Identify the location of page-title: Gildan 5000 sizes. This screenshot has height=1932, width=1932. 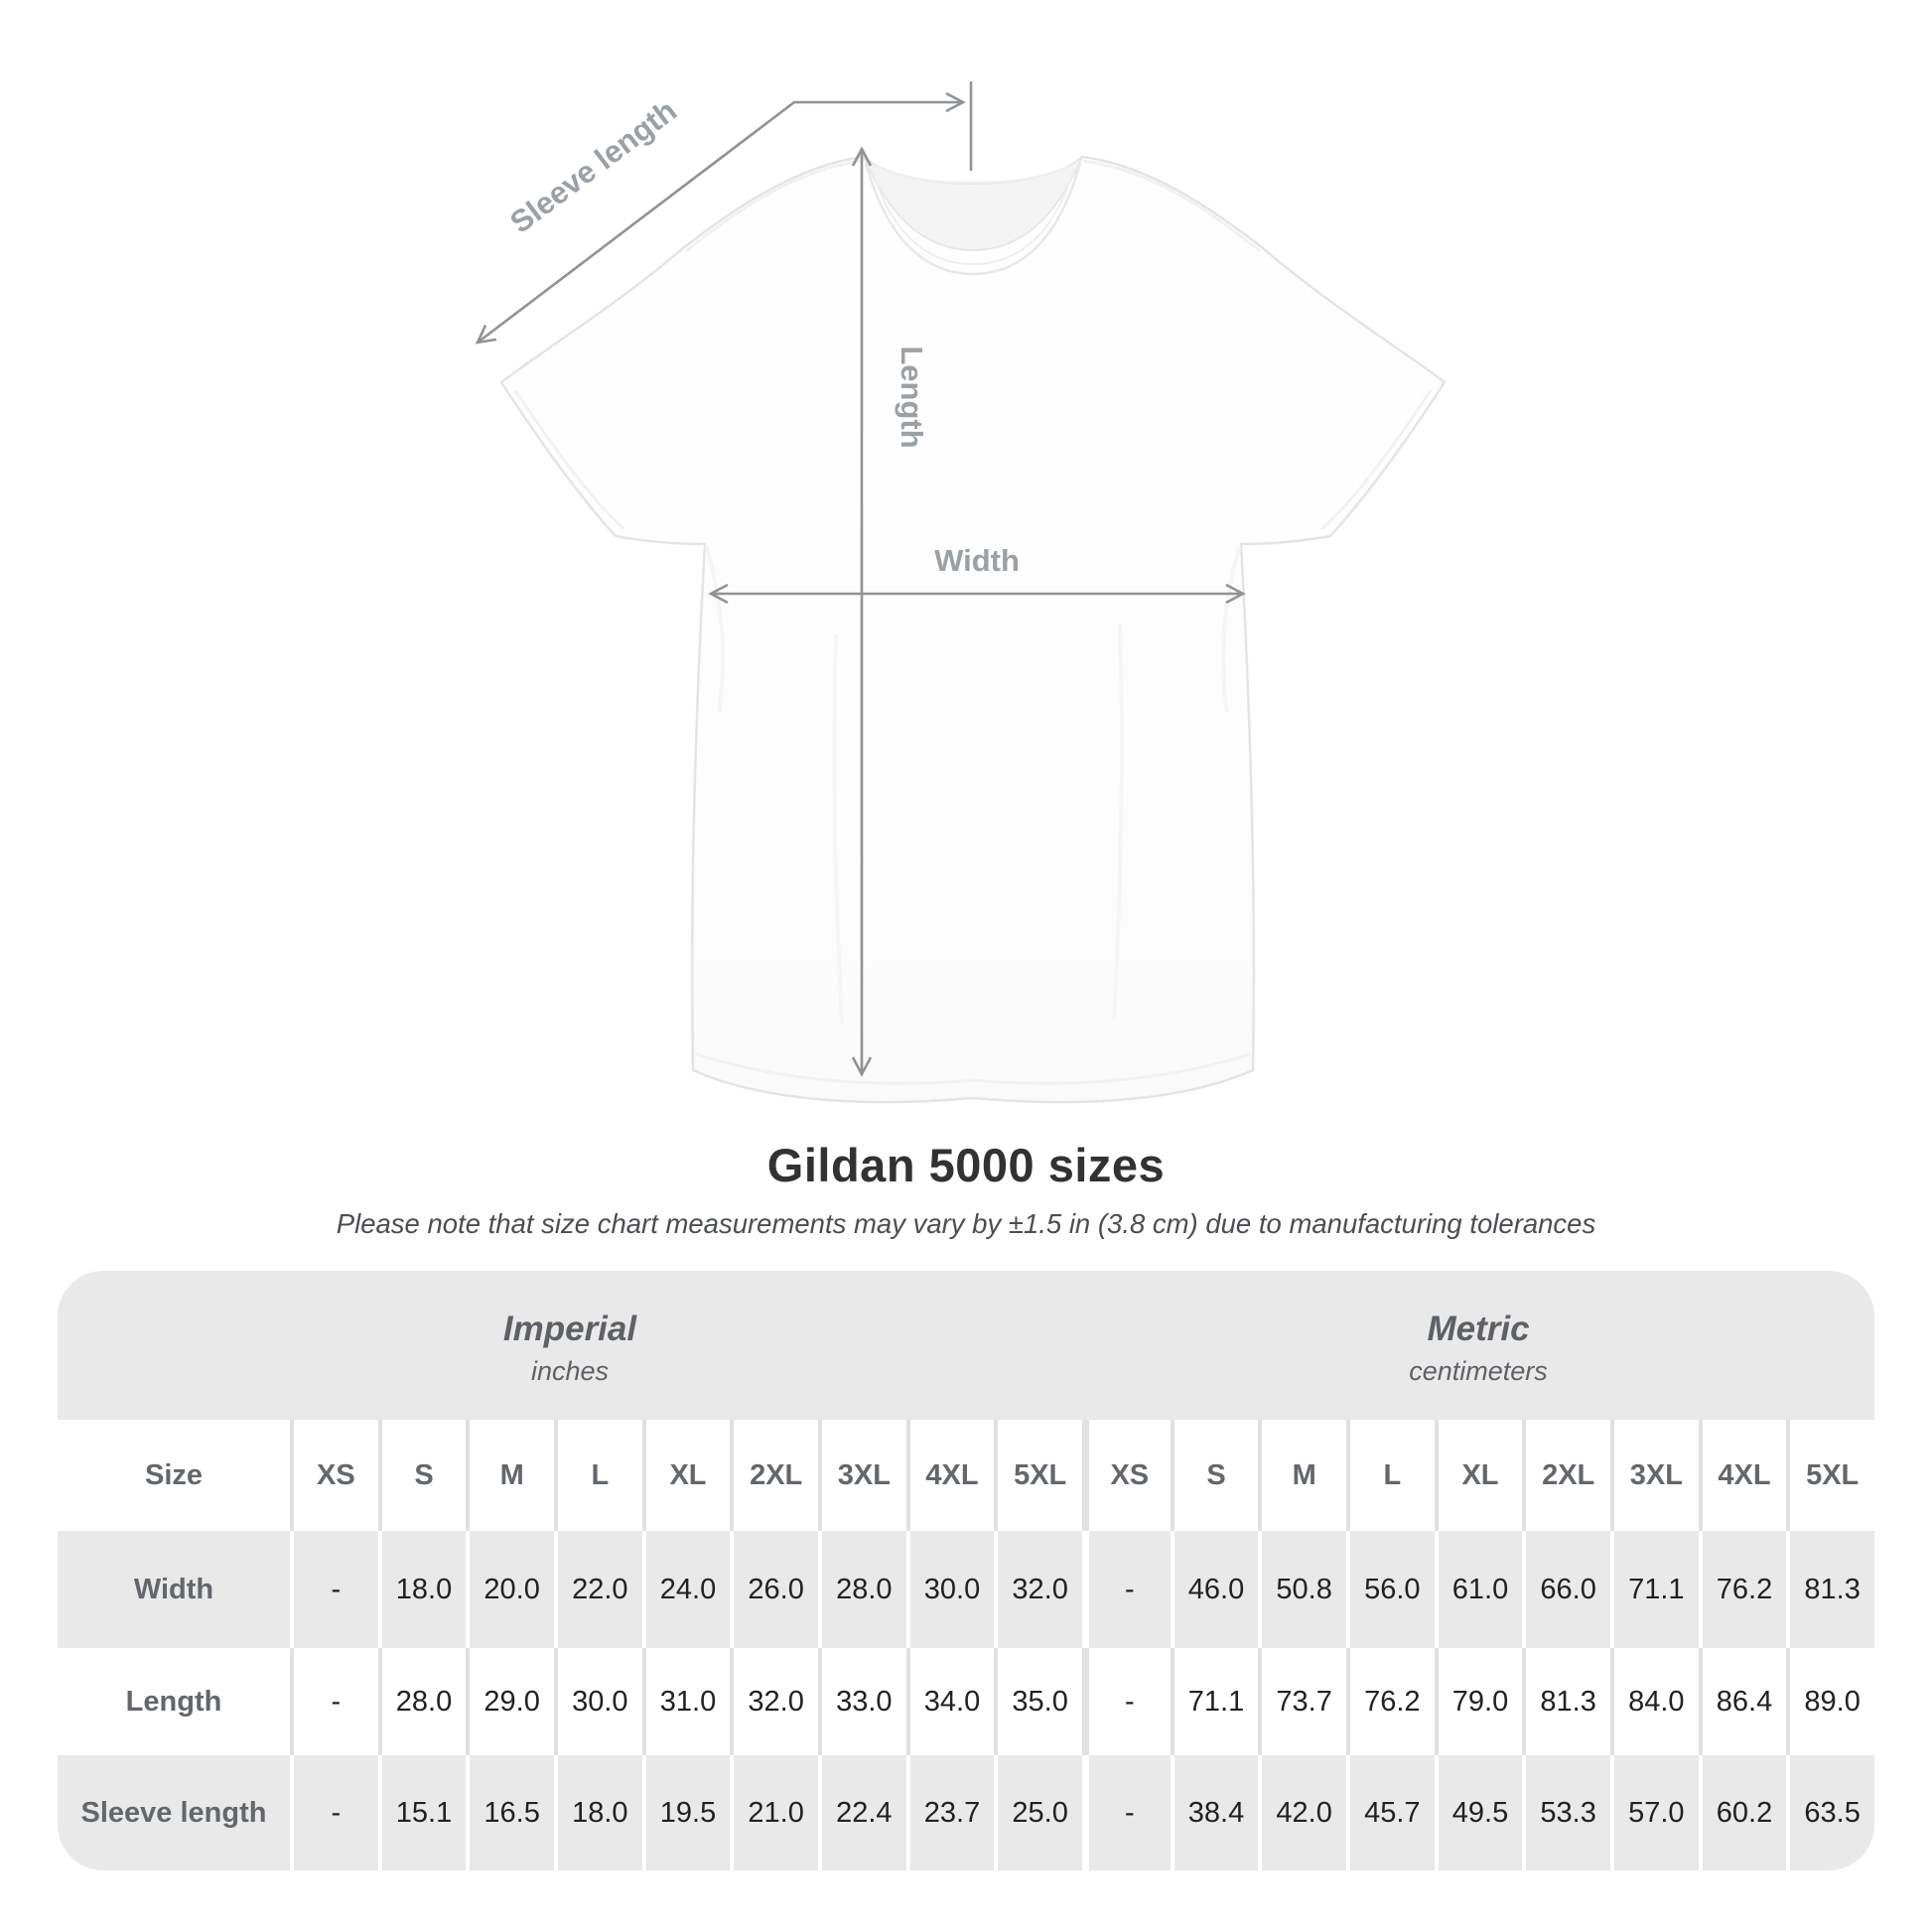
(966, 1165).